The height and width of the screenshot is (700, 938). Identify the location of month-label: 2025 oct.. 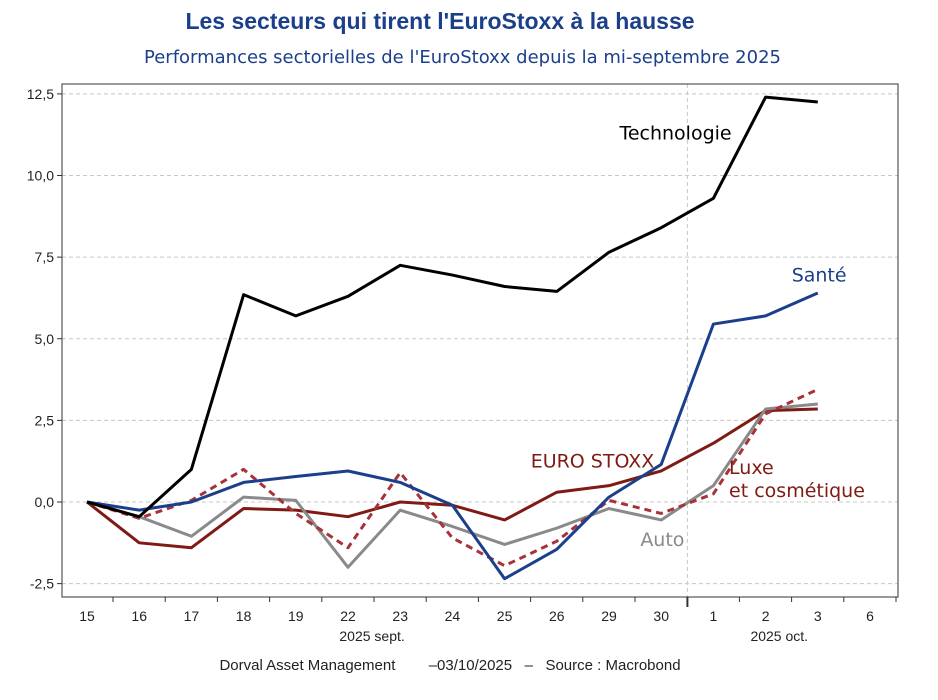
(779, 636).